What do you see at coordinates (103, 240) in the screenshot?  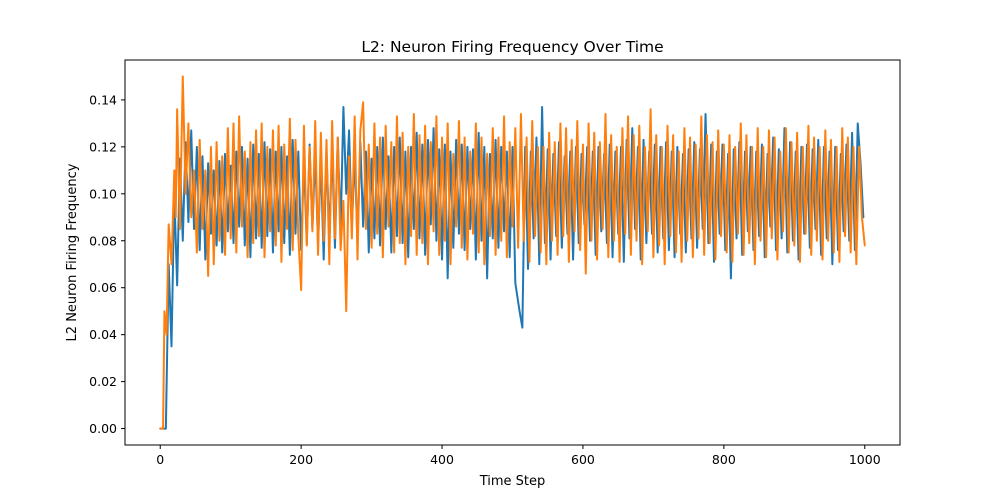 I see `y-tick-label: 0.08` at bounding box center [103, 240].